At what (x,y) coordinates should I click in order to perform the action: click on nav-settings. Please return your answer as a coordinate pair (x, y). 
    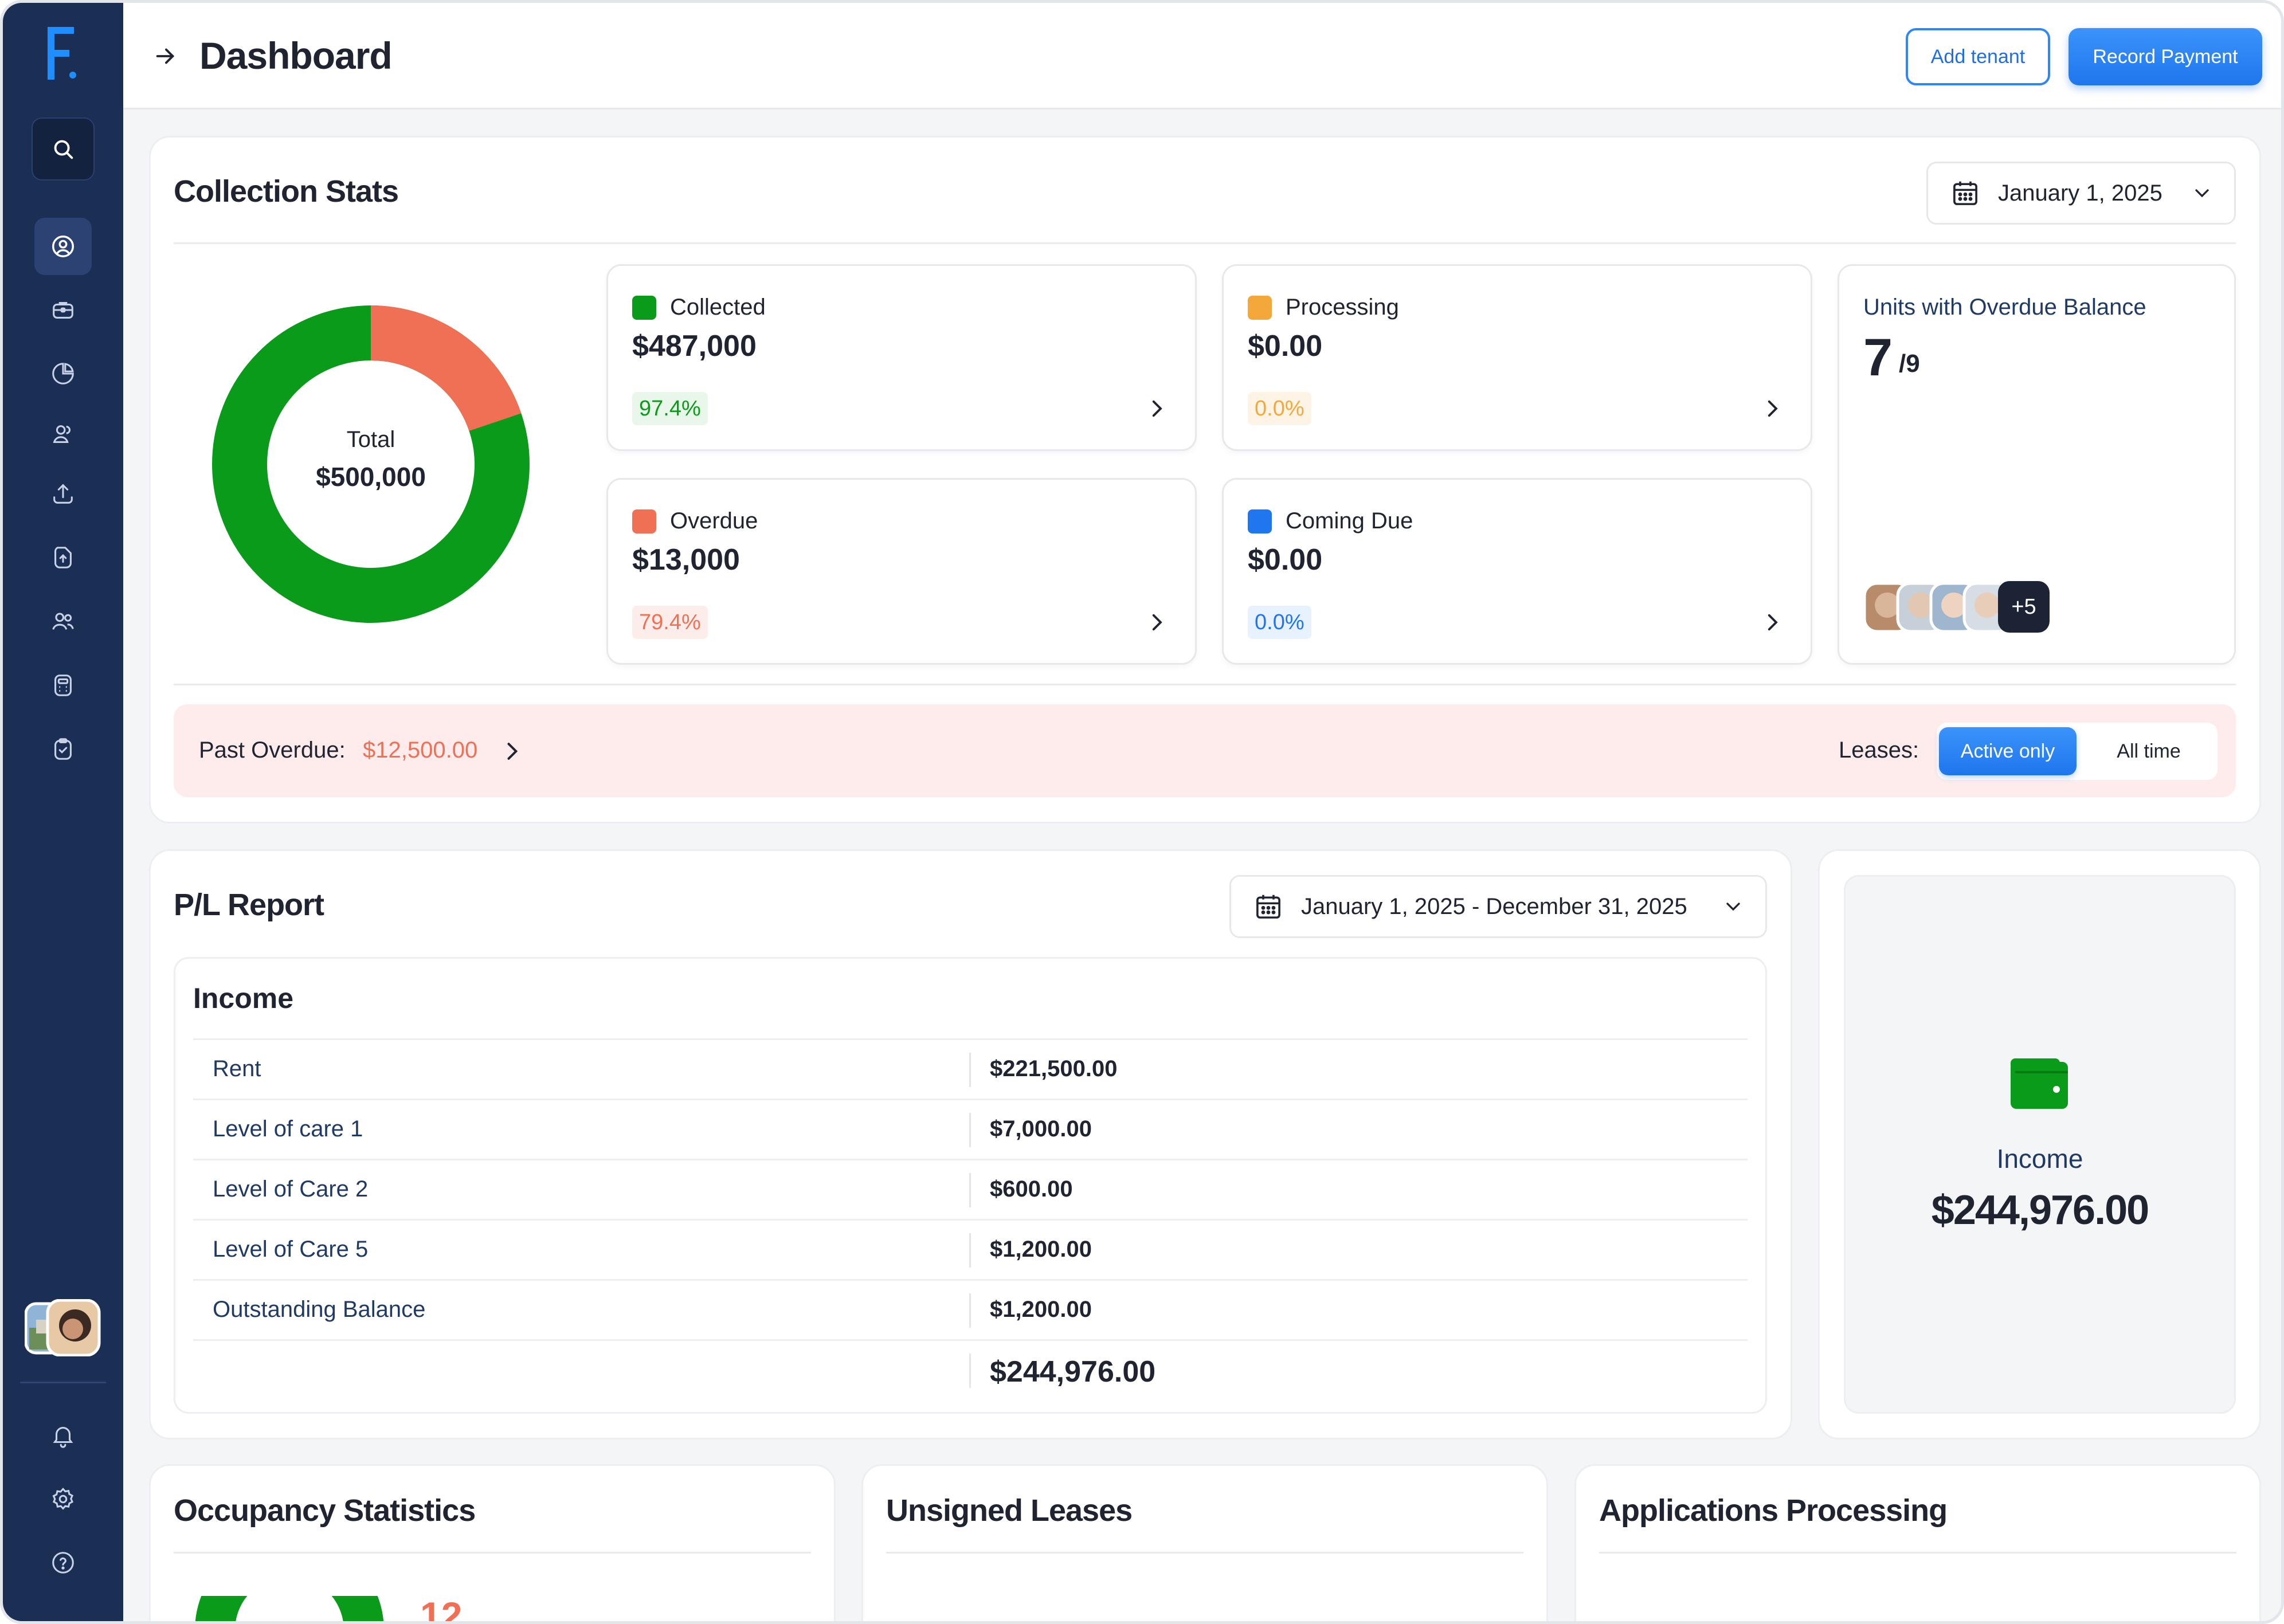
    Looking at the image, I should click on (63, 1499).